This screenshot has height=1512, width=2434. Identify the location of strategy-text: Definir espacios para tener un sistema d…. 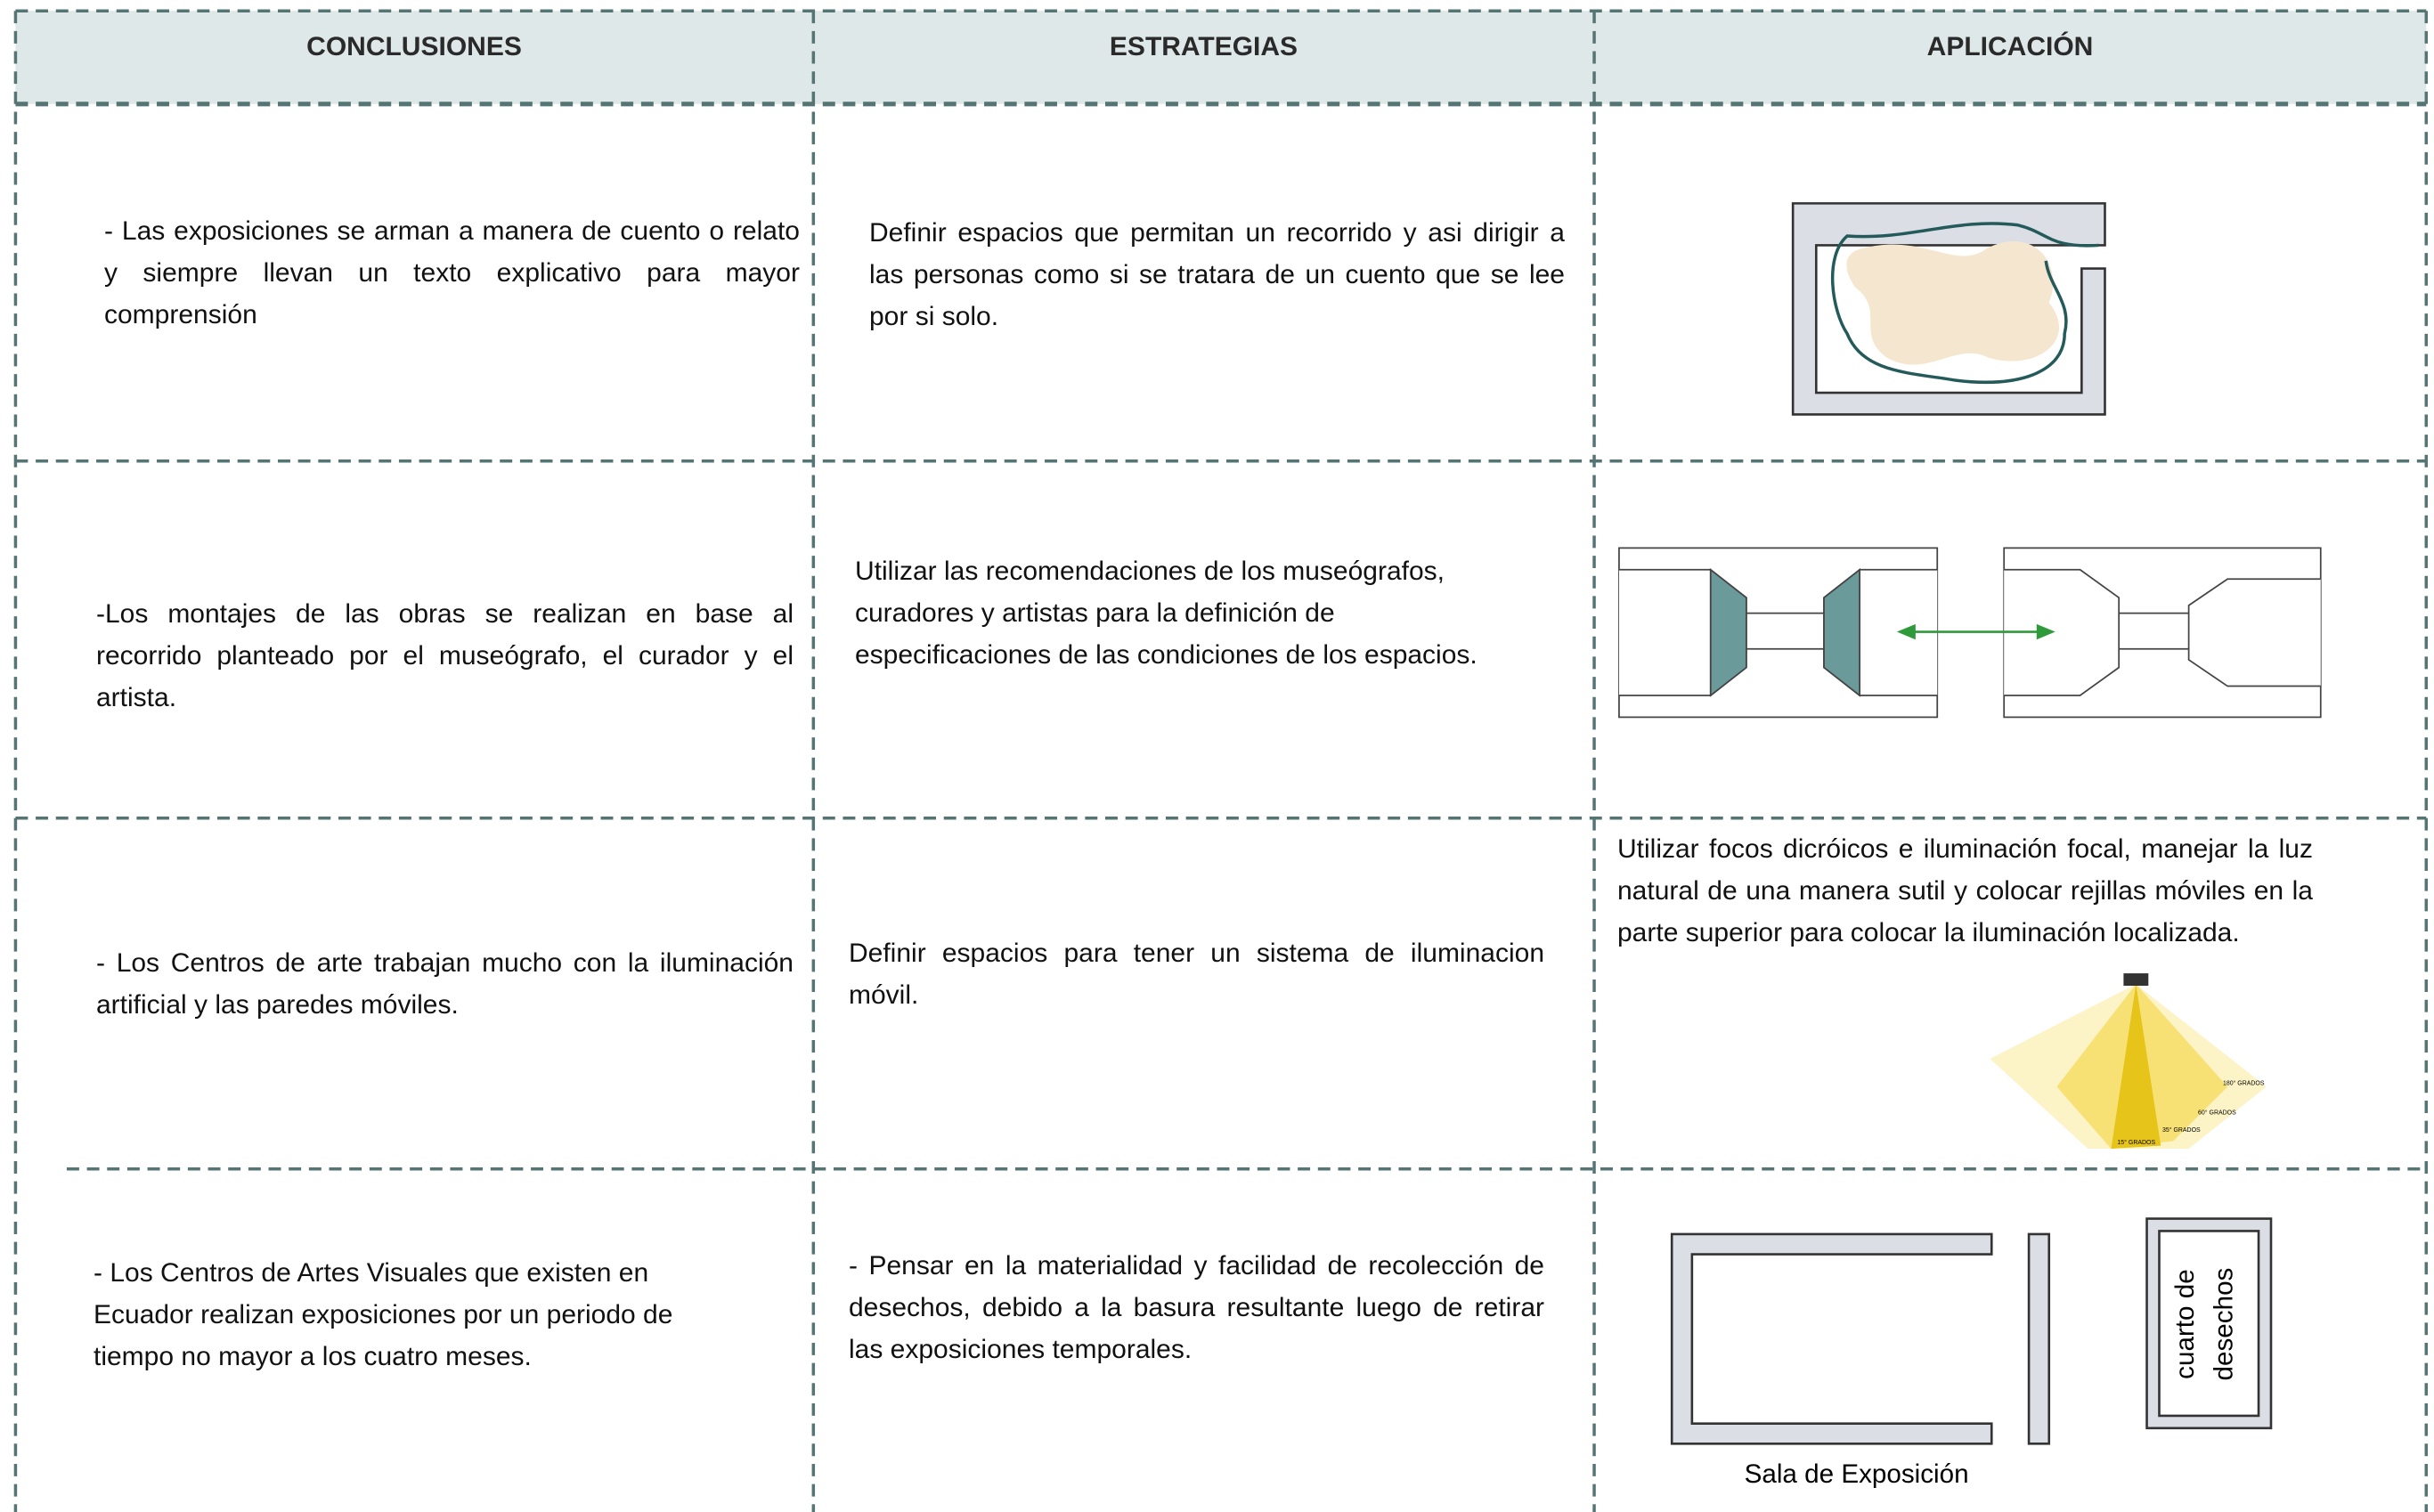
(1196, 974).